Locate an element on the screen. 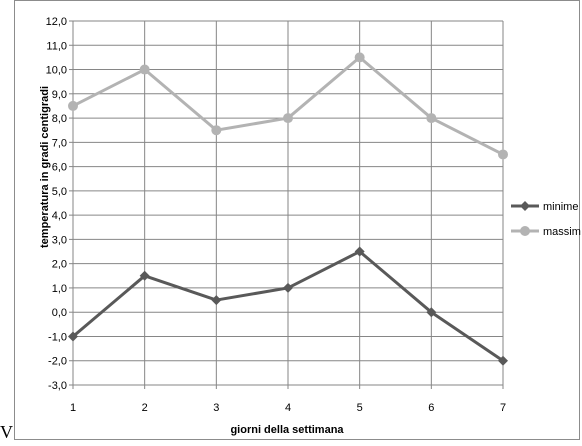 The image size is (582, 446). y-tick-label: 7,0 is located at coordinates (59, 143).